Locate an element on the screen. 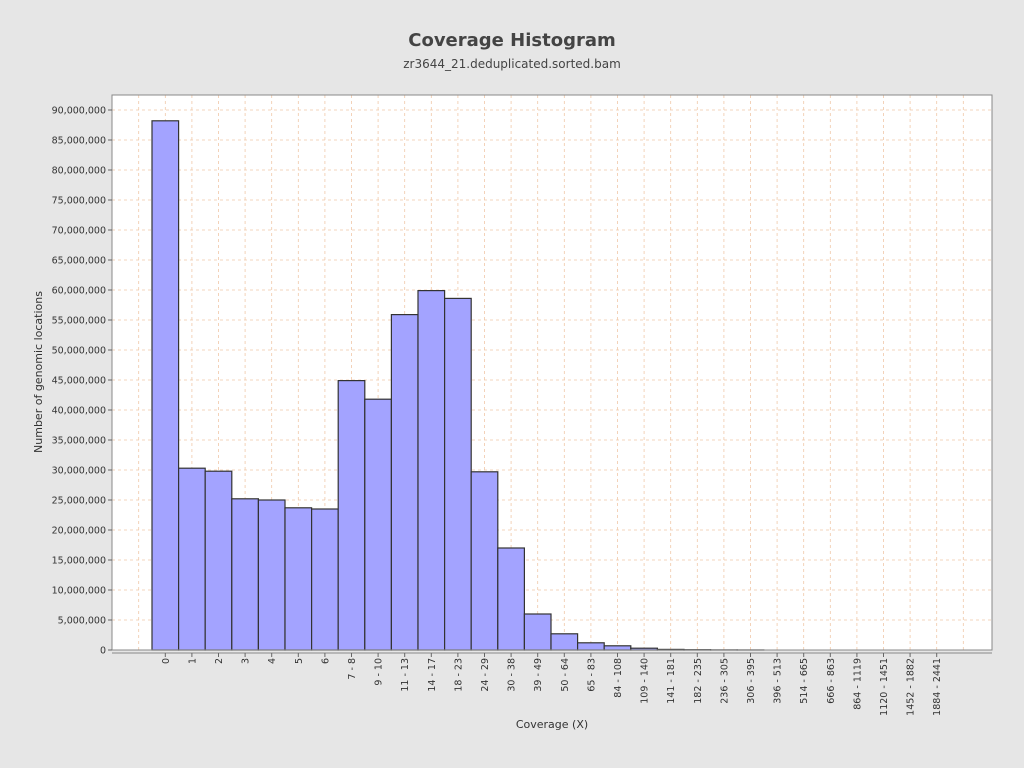 Image resolution: width=1024 pixels, height=768 pixels. y-tick-label: 65,000,000 is located at coordinates (79, 261).